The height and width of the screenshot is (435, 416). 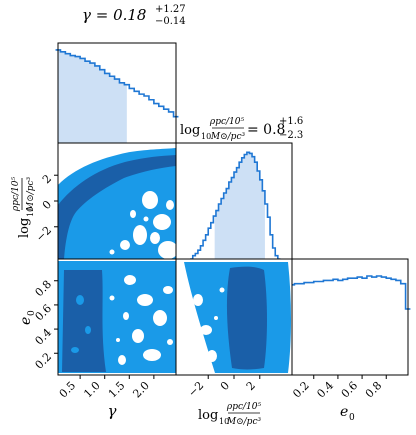 I want to click on title-gamma-value: γ = 0.18, so click(x=114, y=15).